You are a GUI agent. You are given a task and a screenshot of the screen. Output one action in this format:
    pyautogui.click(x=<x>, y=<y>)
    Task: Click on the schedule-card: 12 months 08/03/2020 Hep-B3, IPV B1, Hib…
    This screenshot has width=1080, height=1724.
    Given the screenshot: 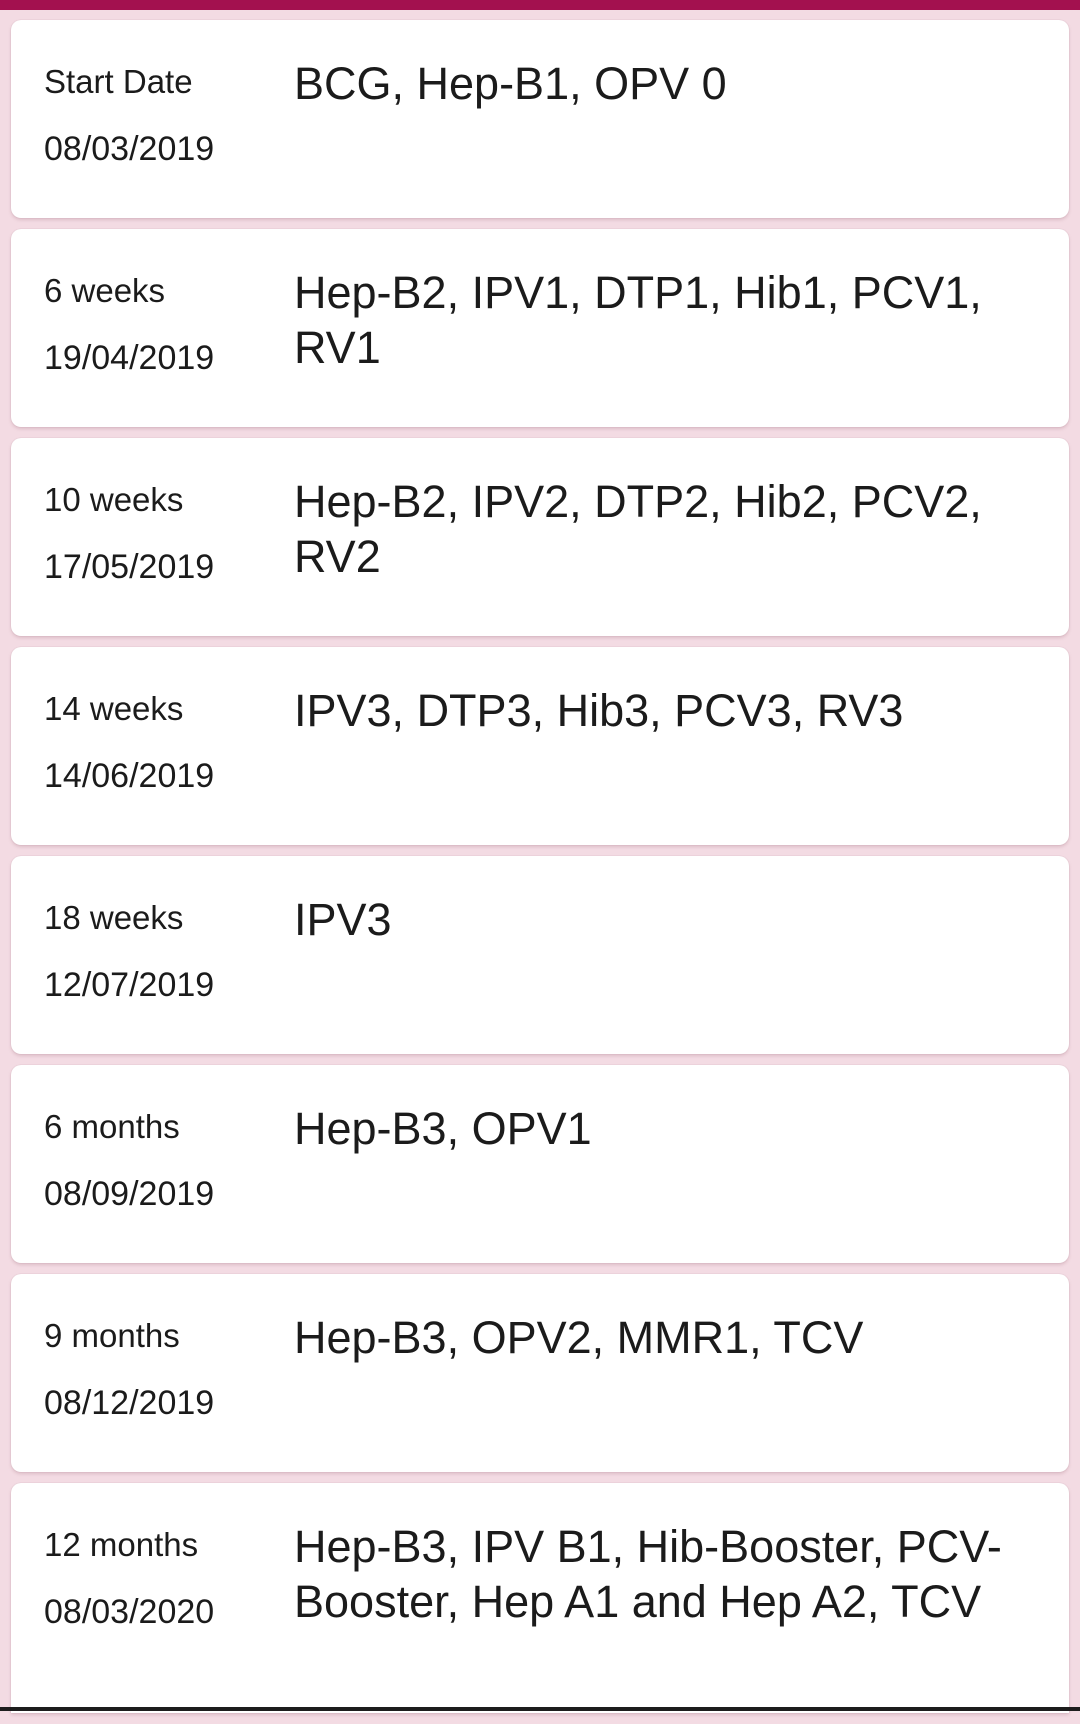 What is the action you would take?
    pyautogui.click(x=540, y=1598)
    